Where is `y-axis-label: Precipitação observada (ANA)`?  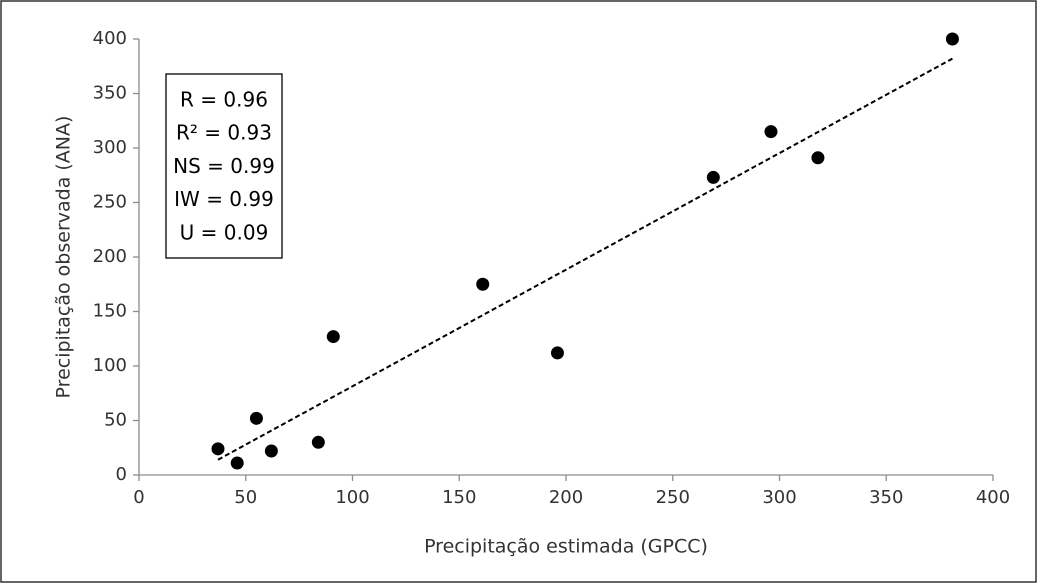
y-axis-label: Precipitação observada (ANA) is located at coordinates (64, 257).